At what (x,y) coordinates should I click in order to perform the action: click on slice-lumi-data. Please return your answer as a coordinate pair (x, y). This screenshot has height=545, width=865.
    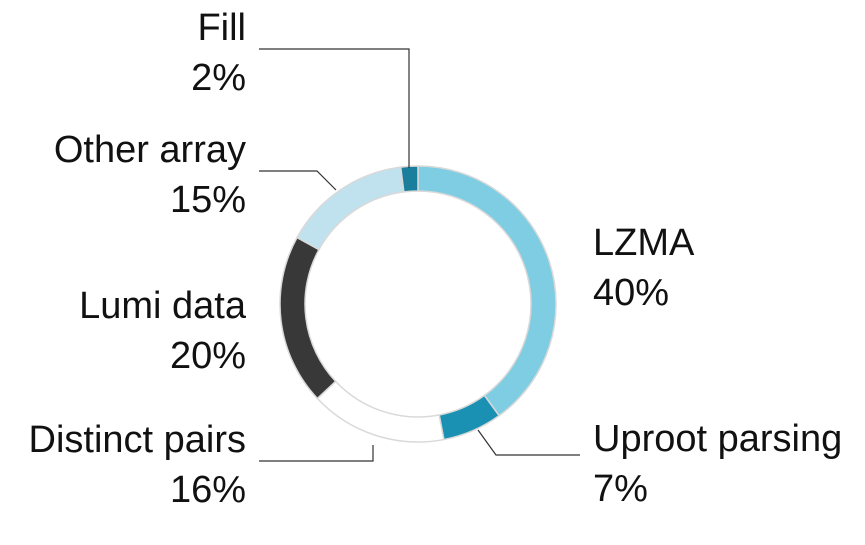
    Looking at the image, I should click on (308, 318).